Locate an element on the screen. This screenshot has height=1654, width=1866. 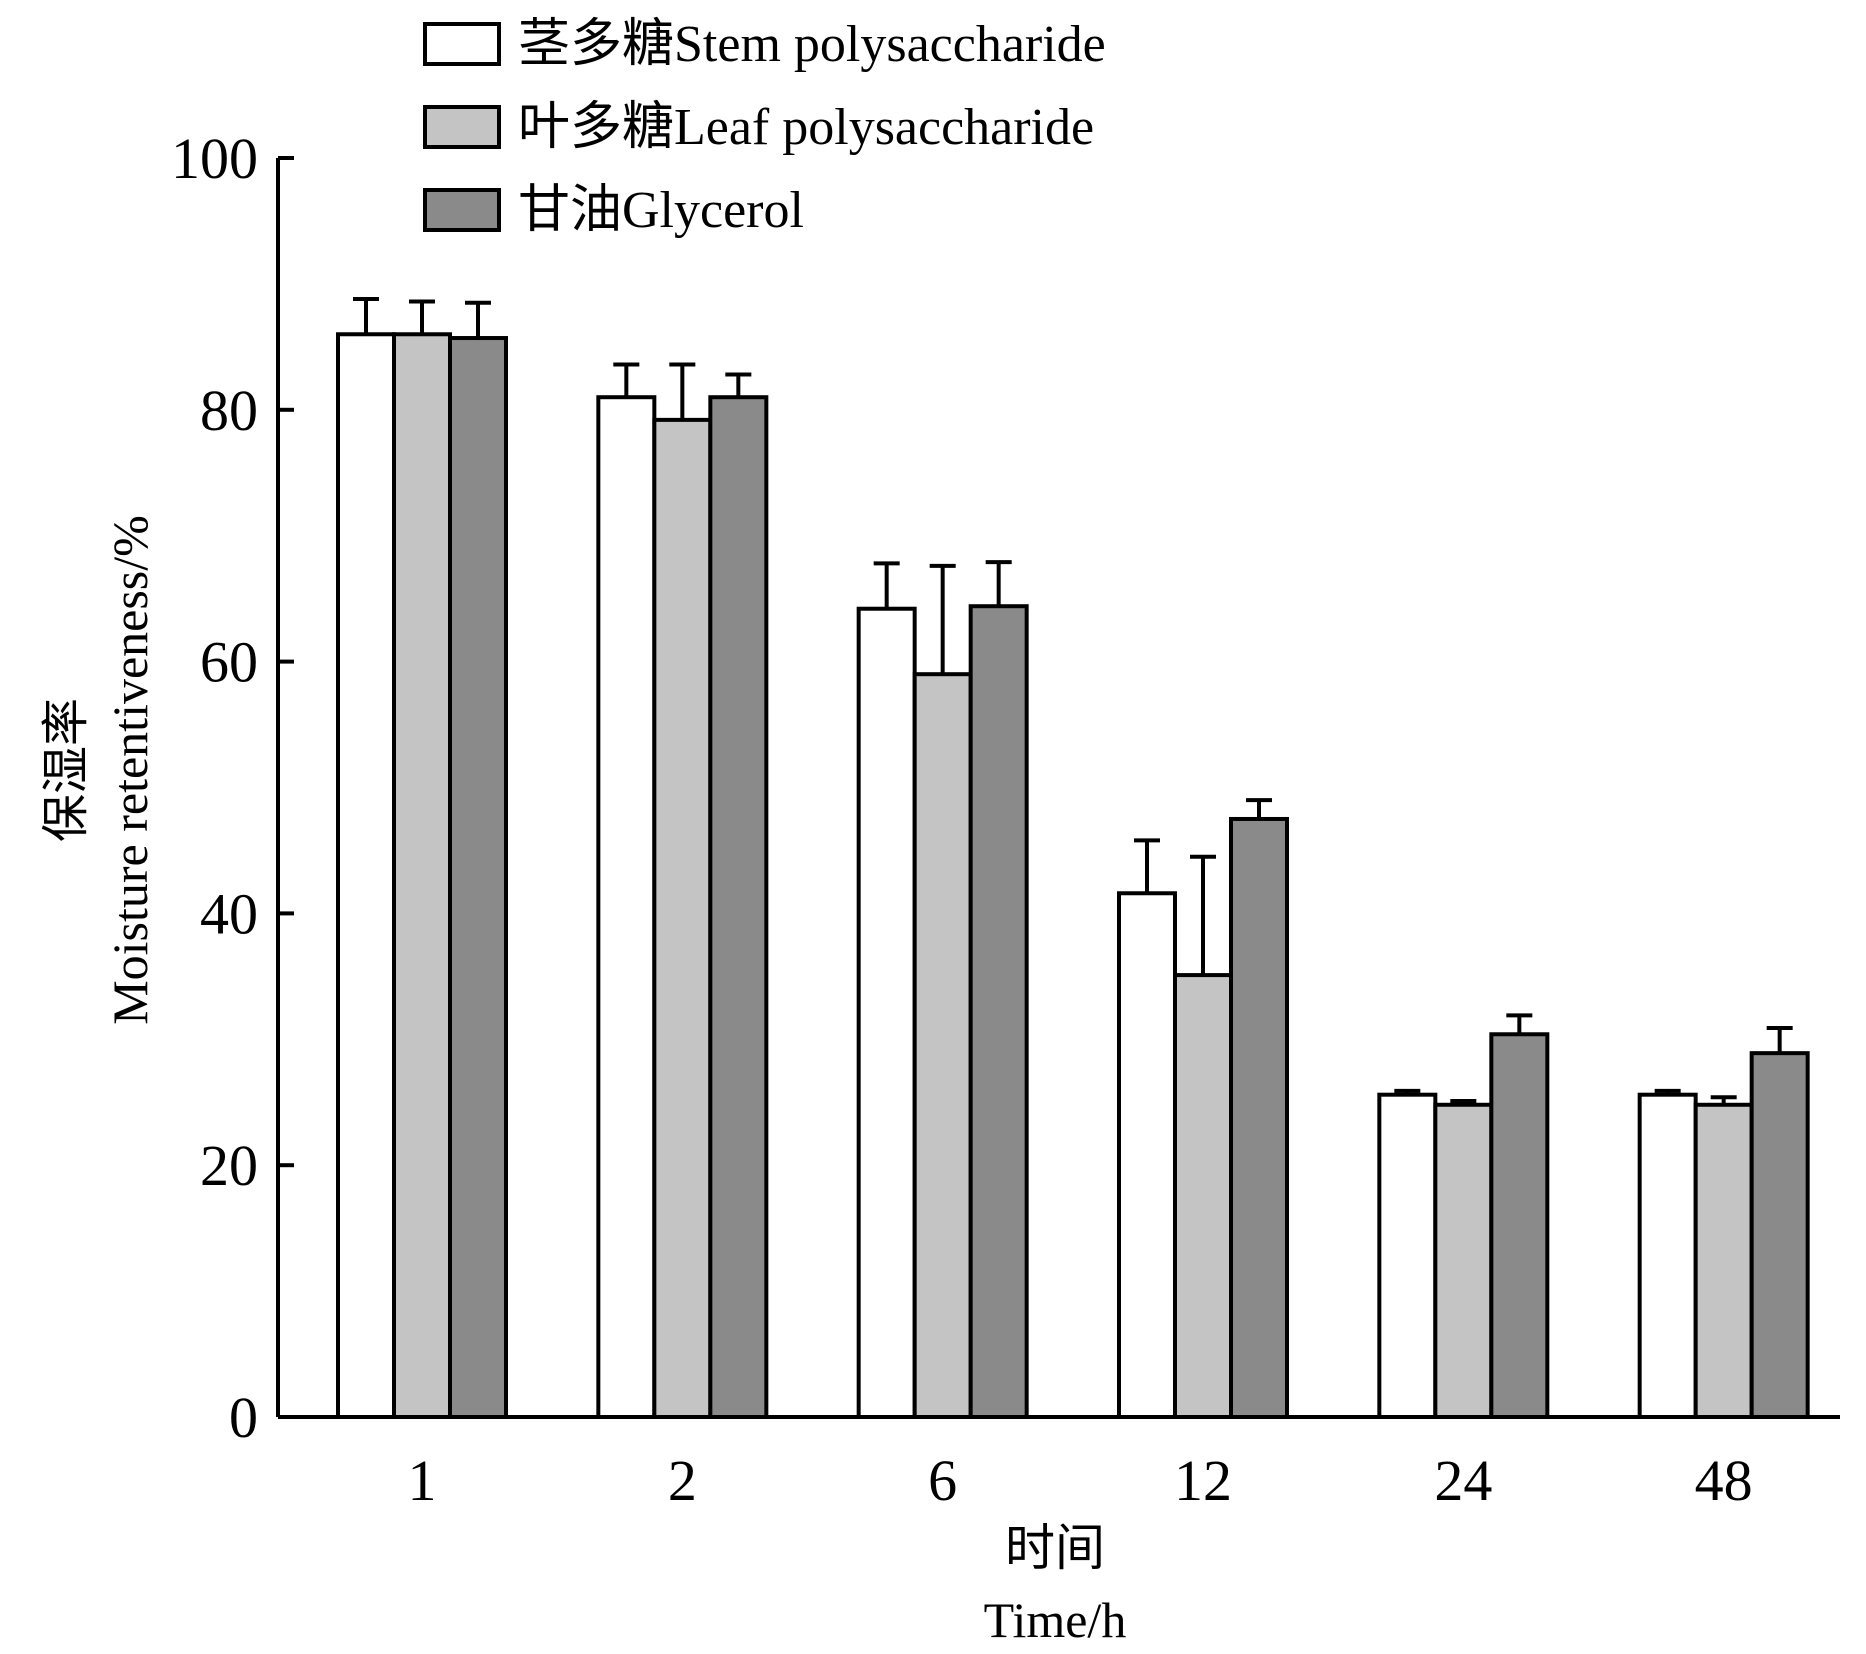
legend-label: 茎多糖Stem polysaccharide is located at coordinates (812, 44).